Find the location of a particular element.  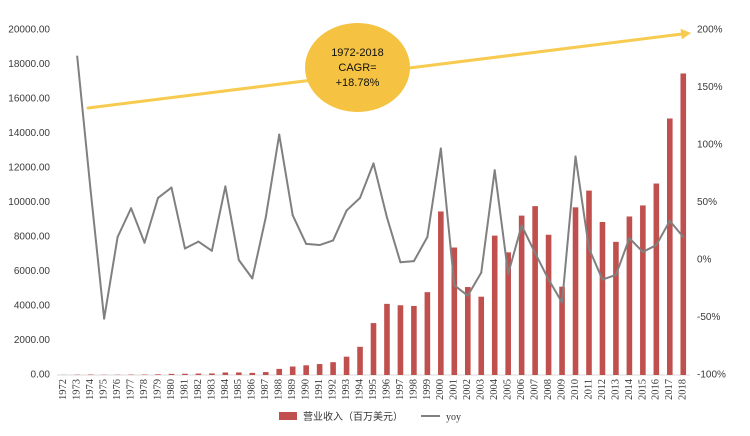

x-tick-label: 2013 is located at coordinates (615, 389).